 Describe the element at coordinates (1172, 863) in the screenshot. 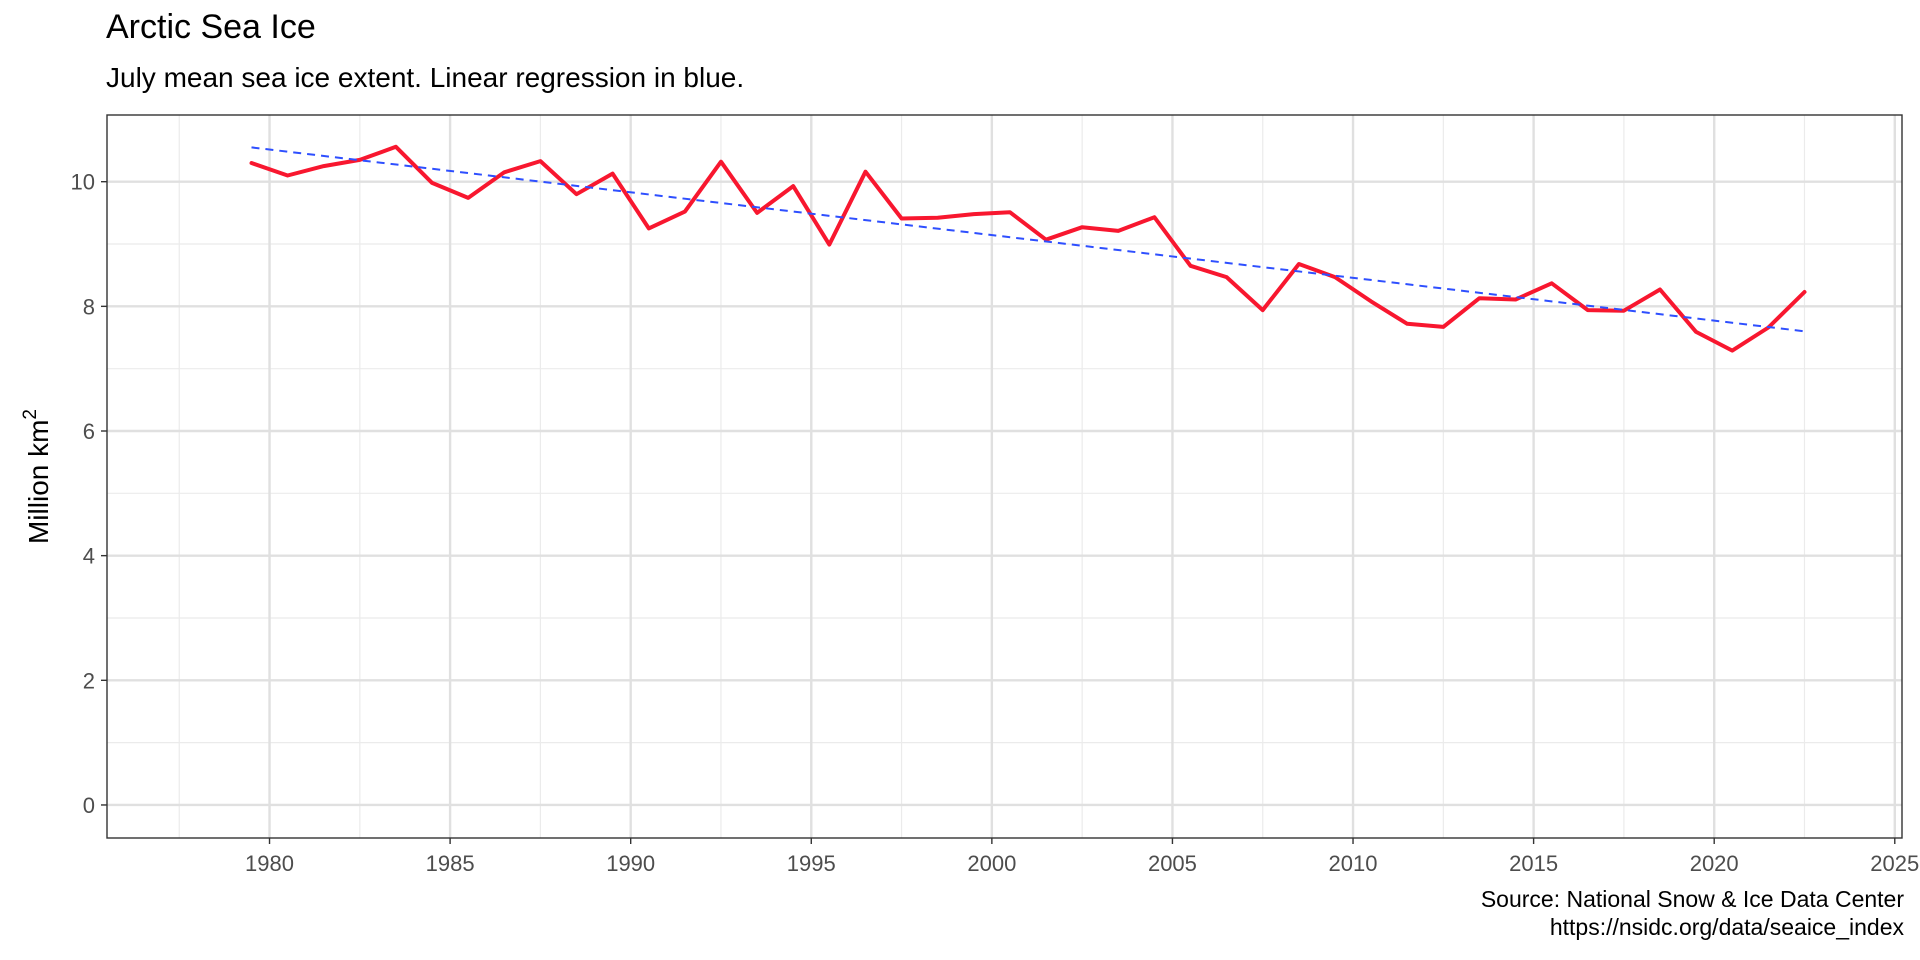

I see `x-tick-label: 2005` at that location.